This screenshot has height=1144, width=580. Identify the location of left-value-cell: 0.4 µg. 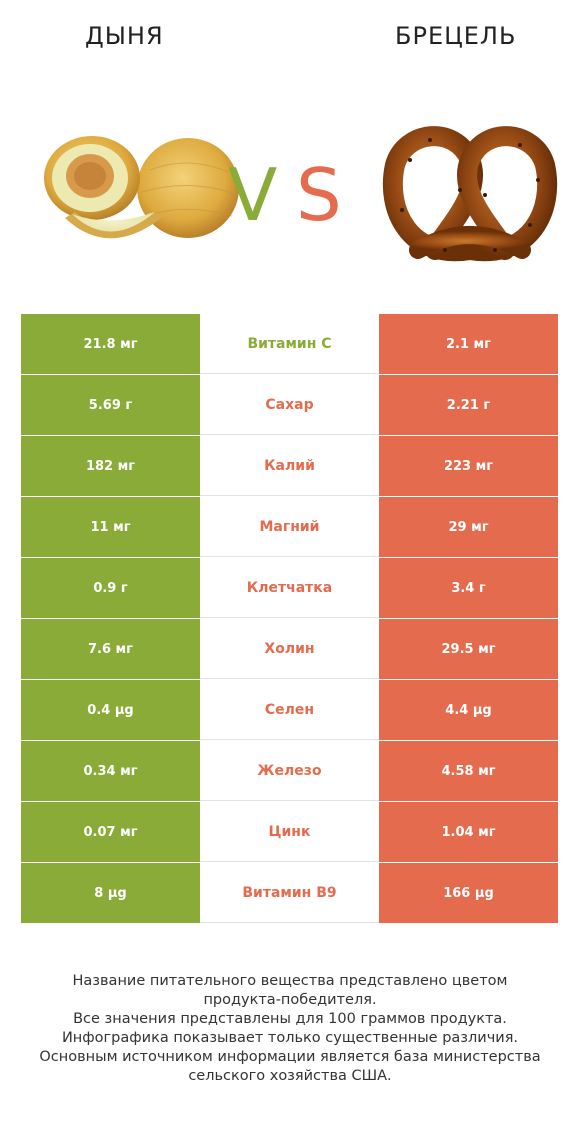
(110, 710).